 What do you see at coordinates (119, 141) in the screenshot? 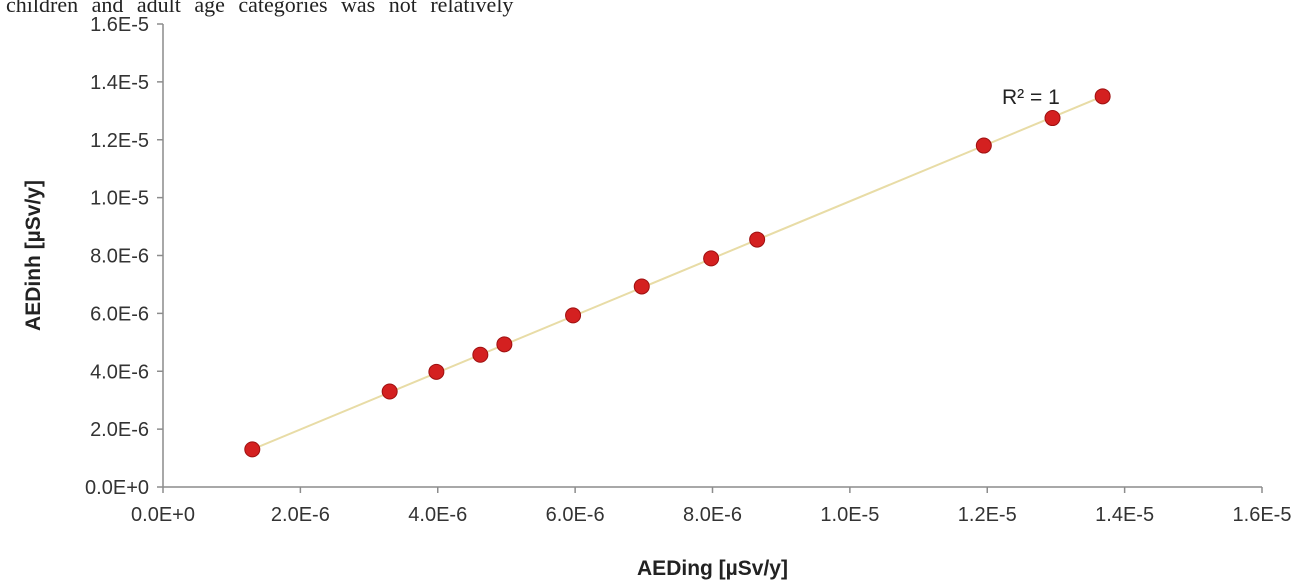
I see `y-tick-label: 1.2E-5` at bounding box center [119, 141].